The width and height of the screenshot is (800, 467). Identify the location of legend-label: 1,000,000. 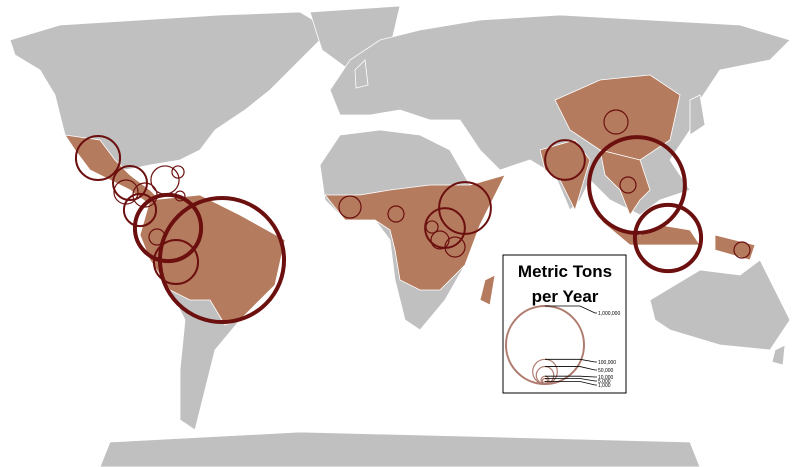
(609, 314).